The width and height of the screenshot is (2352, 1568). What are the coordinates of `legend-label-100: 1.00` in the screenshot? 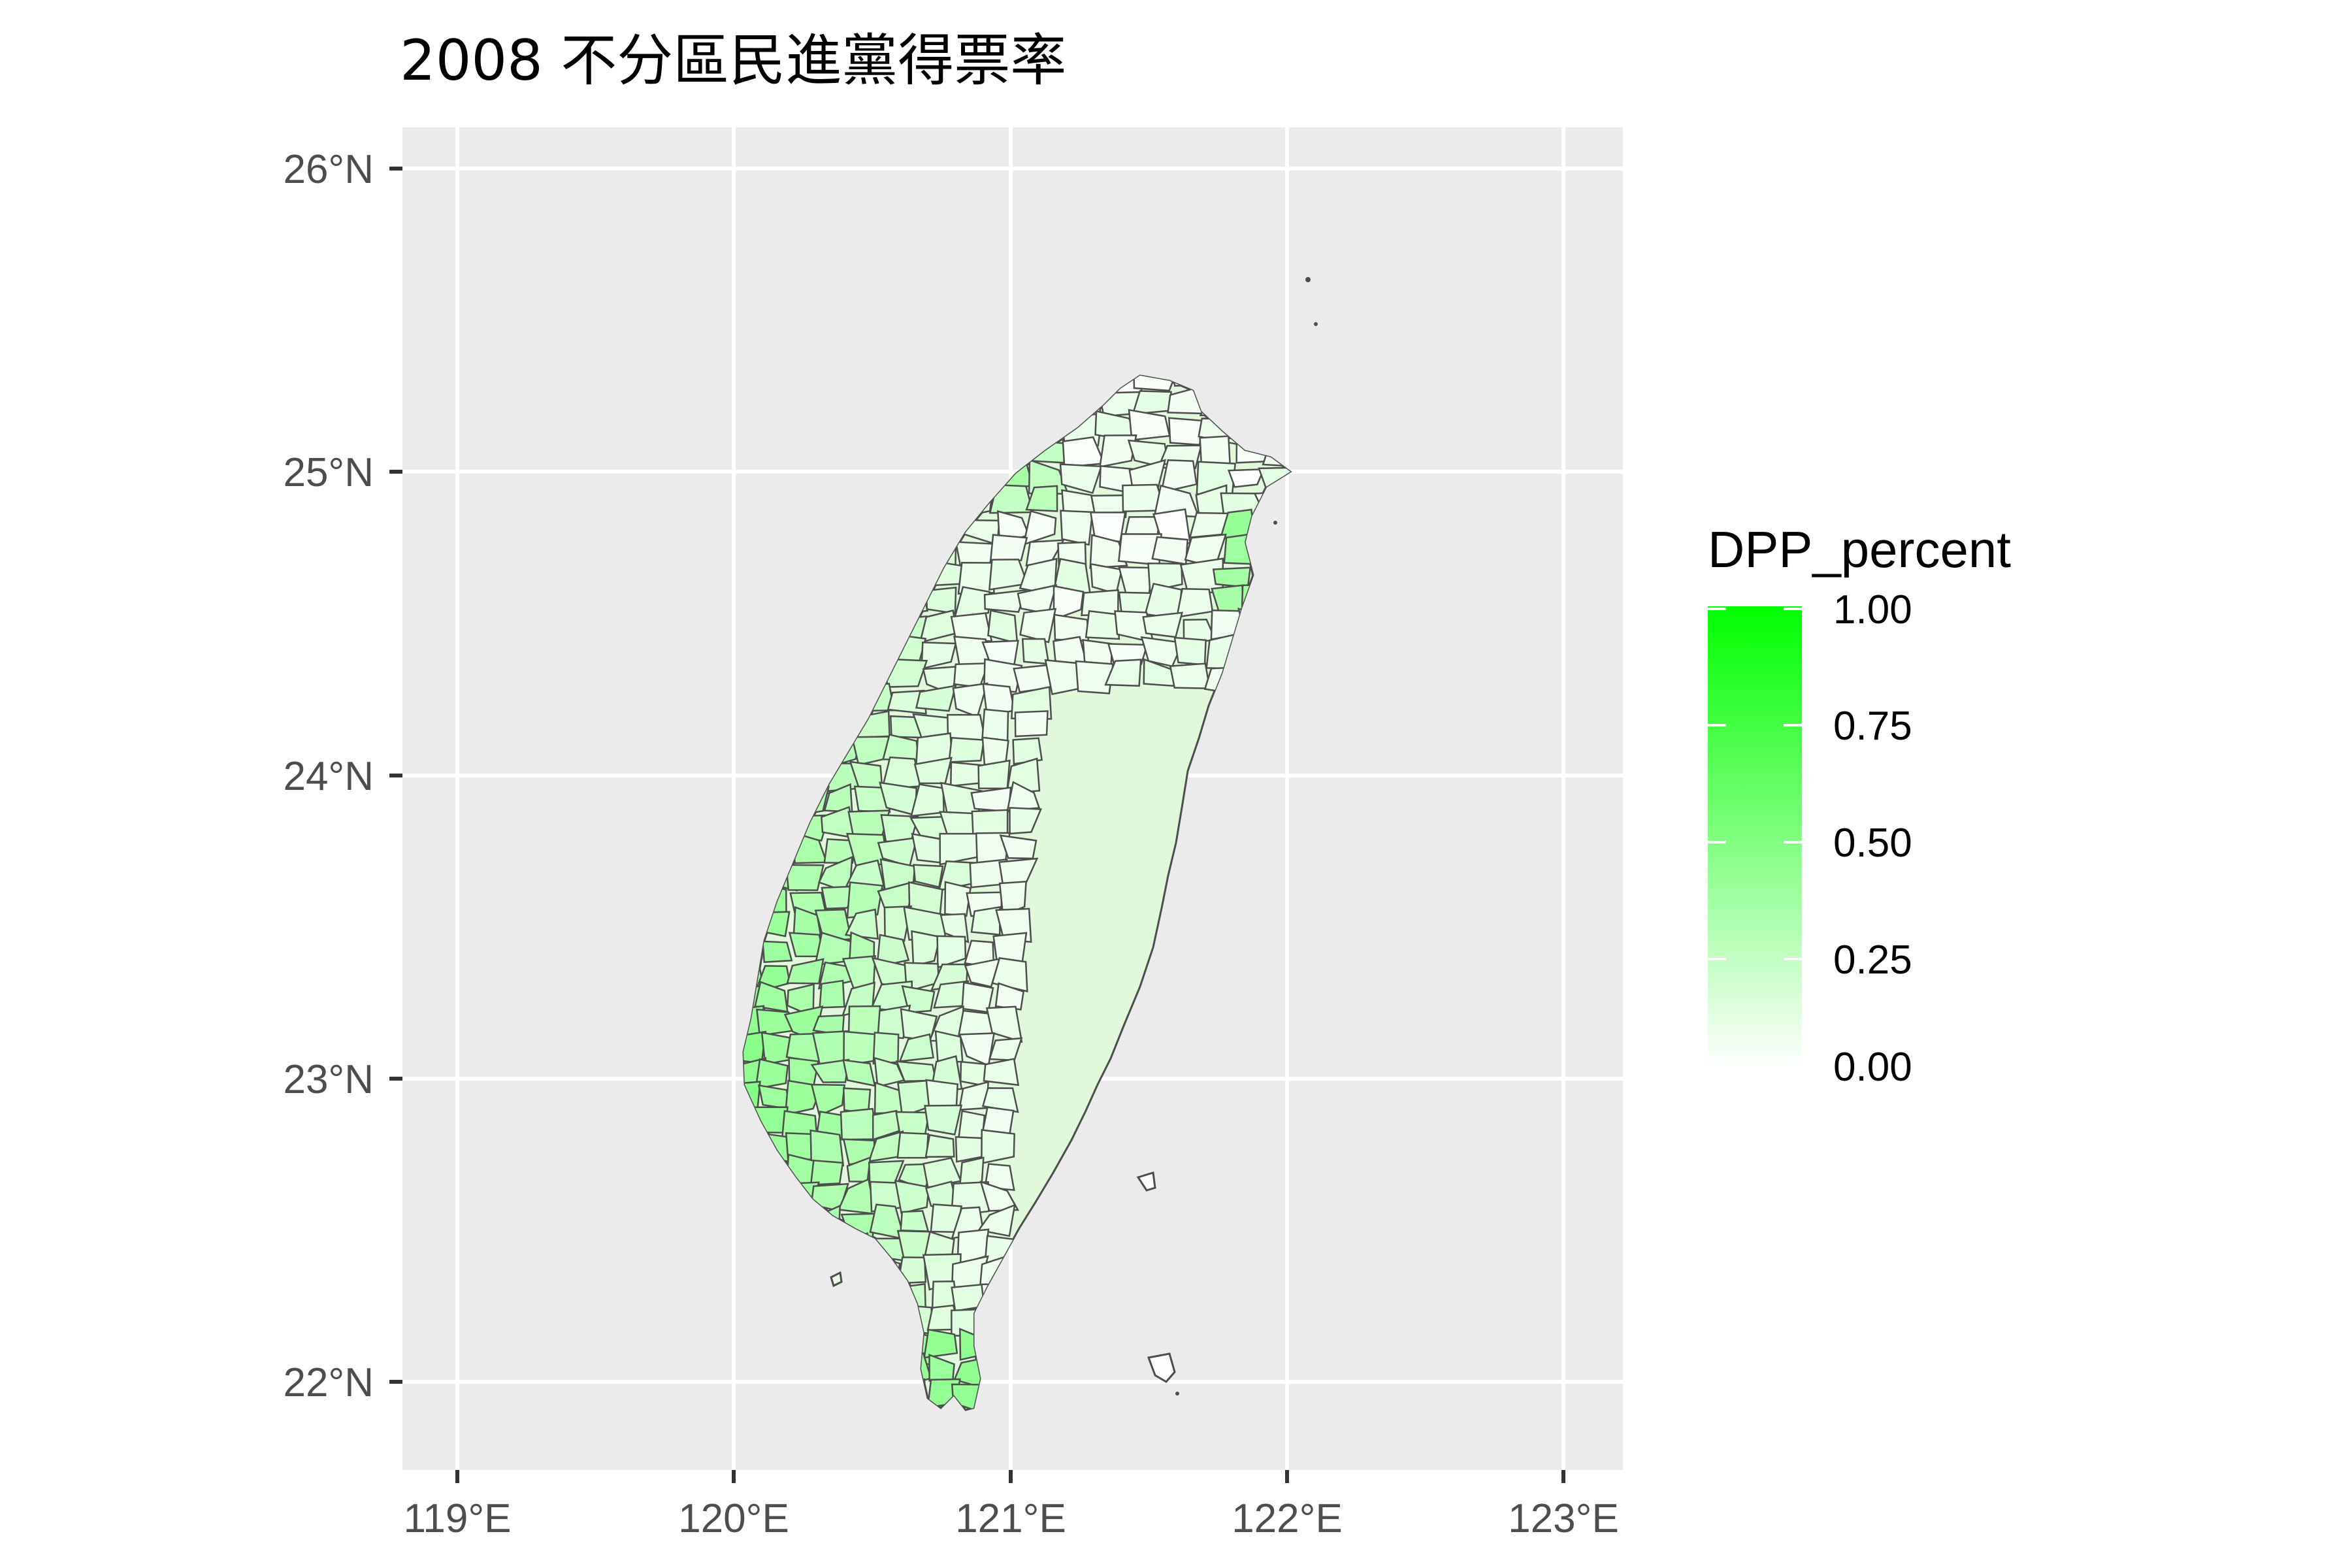 It's located at (1872, 609).